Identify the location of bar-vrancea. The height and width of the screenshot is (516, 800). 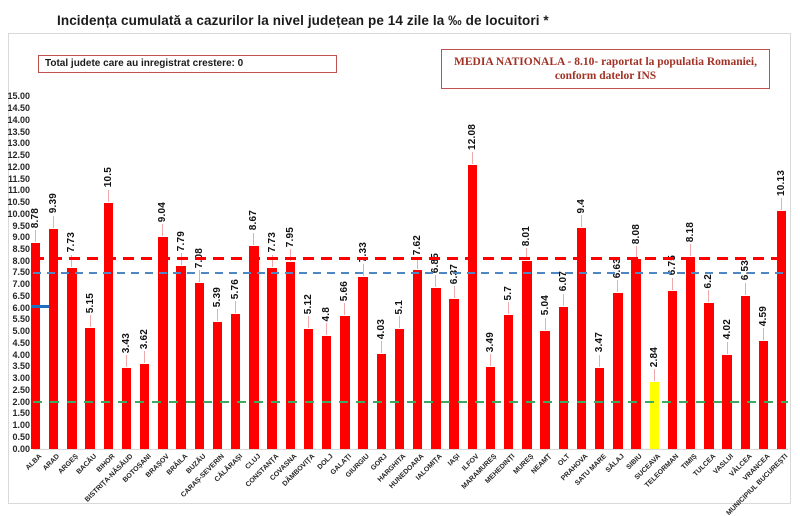
(763, 395).